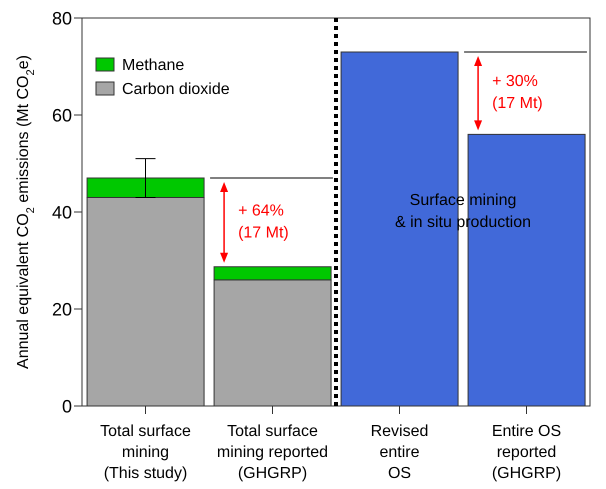 This screenshot has height=489, width=606. Describe the element at coordinates (399, 452) in the screenshot. I see `x-tick-label: Revised entire OS` at that location.